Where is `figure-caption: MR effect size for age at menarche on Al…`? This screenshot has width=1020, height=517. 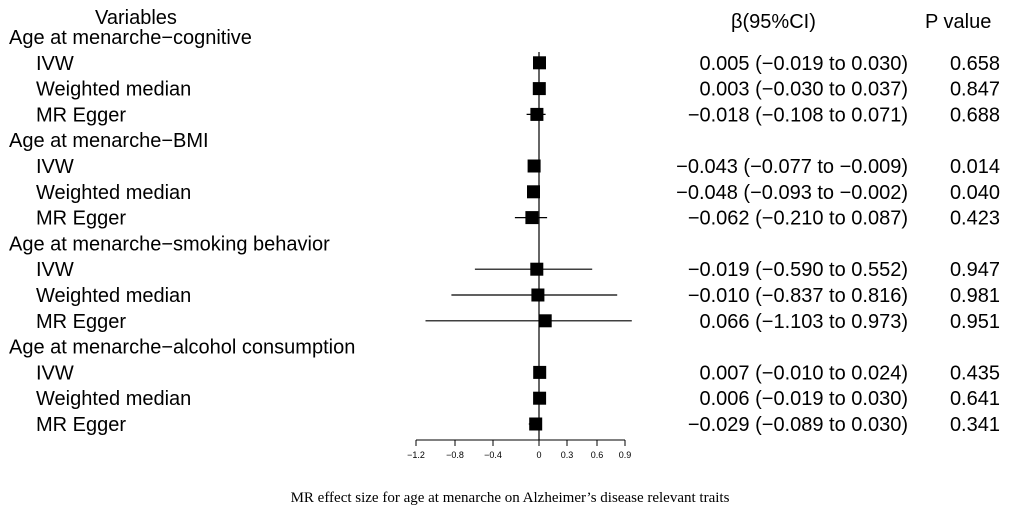
figure-caption: MR effect size for age at menarche on Al… is located at coordinates (510, 498).